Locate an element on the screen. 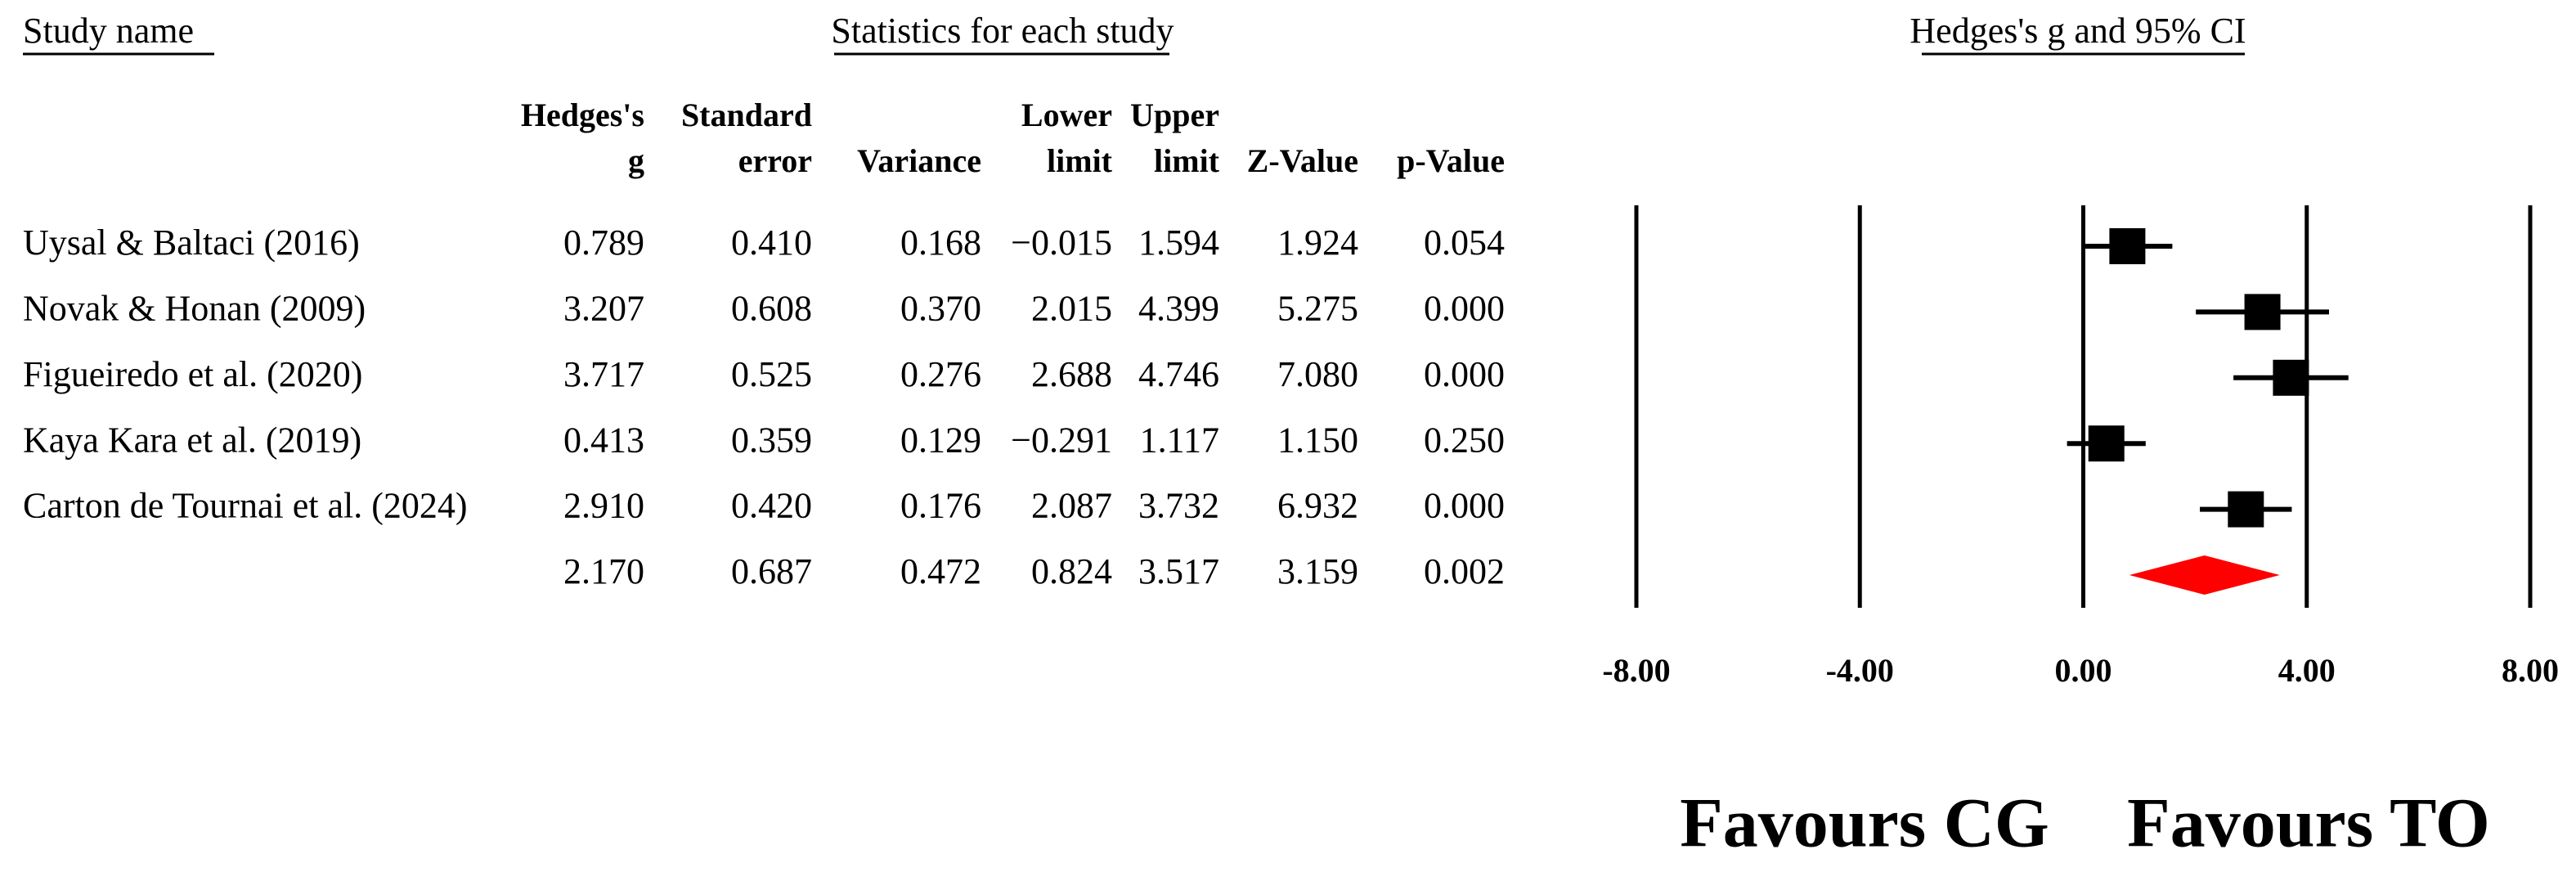  cell-value: 2.910 is located at coordinates (603, 506).